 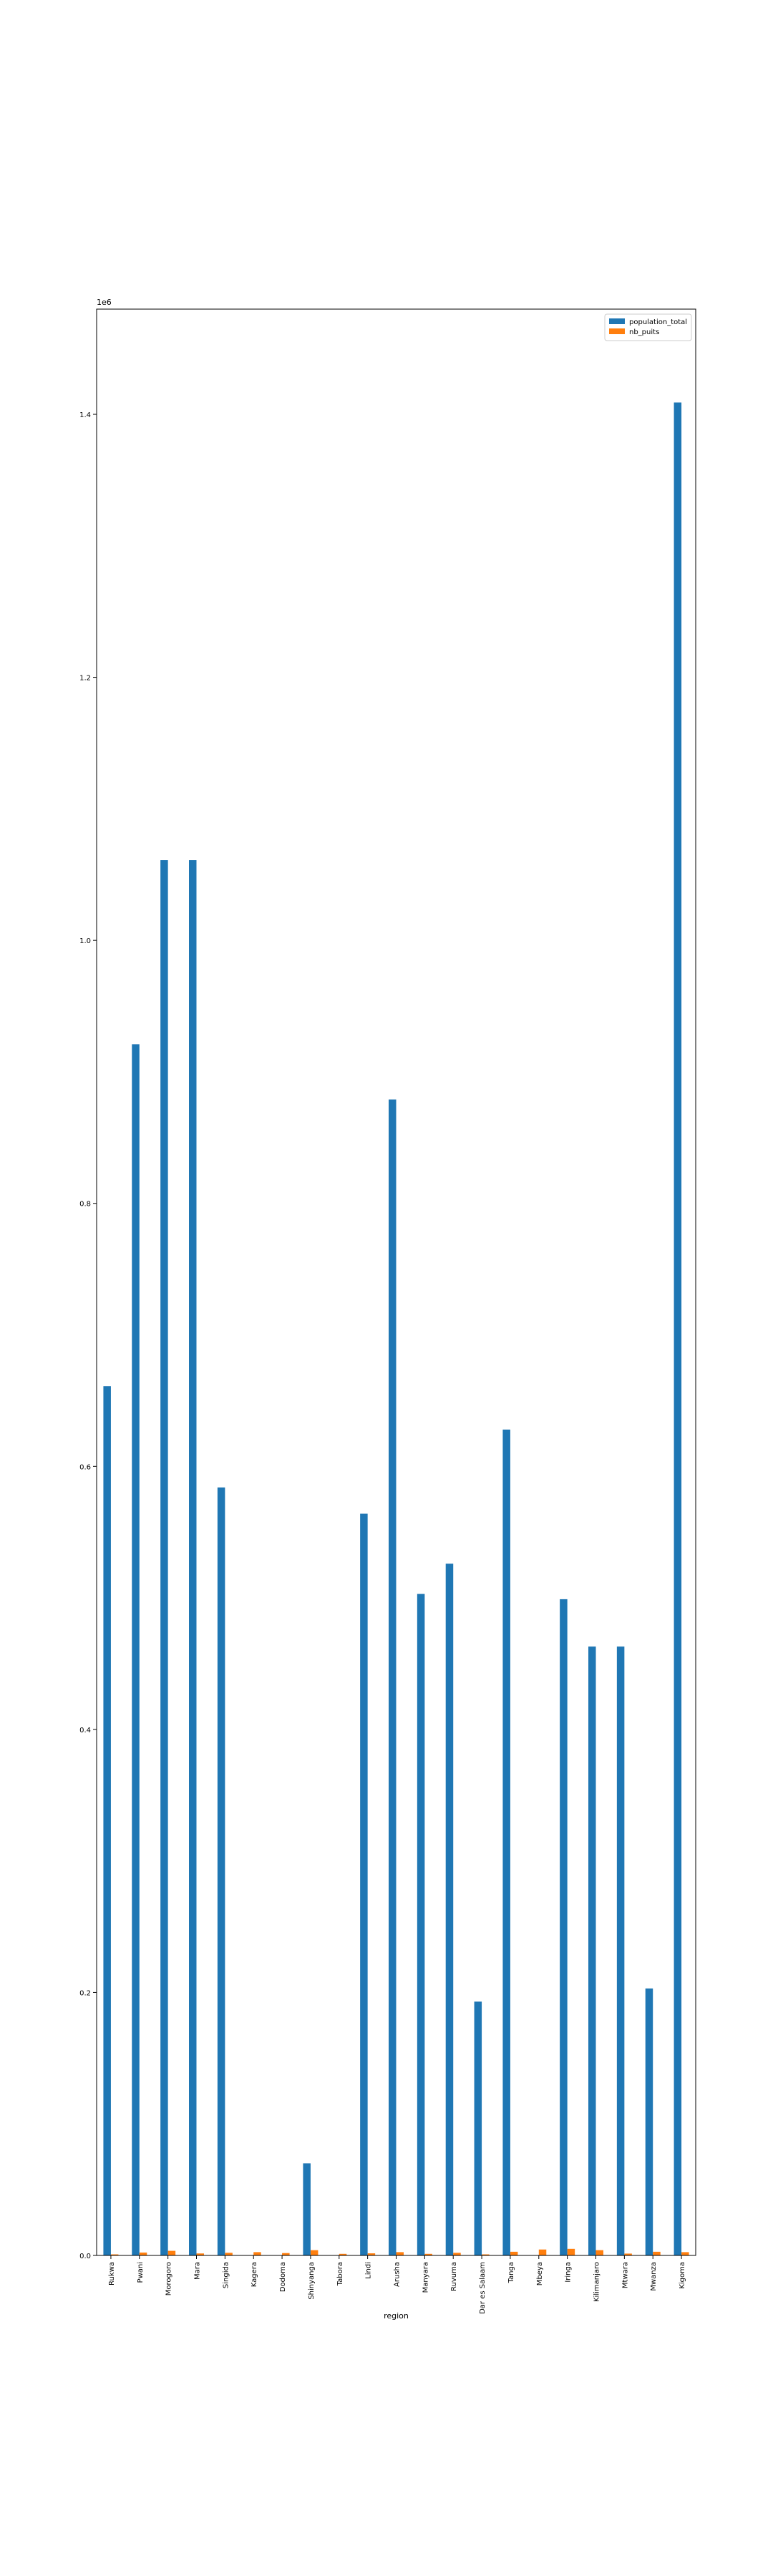 What do you see at coordinates (617, 331) in the screenshot?
I see `legend-swatch-nb-puits` at bounding box center [617, 331].